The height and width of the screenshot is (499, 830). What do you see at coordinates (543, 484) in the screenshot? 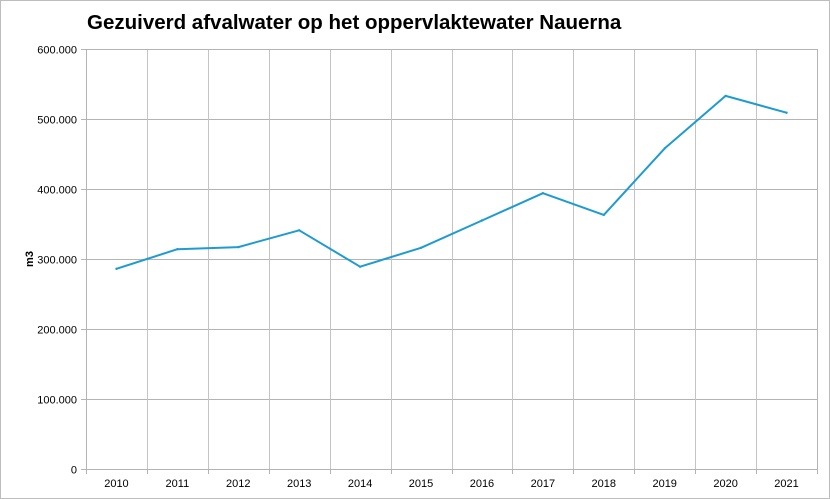
I see `x-tick-label: 2017` at bounding box center [543, 484].